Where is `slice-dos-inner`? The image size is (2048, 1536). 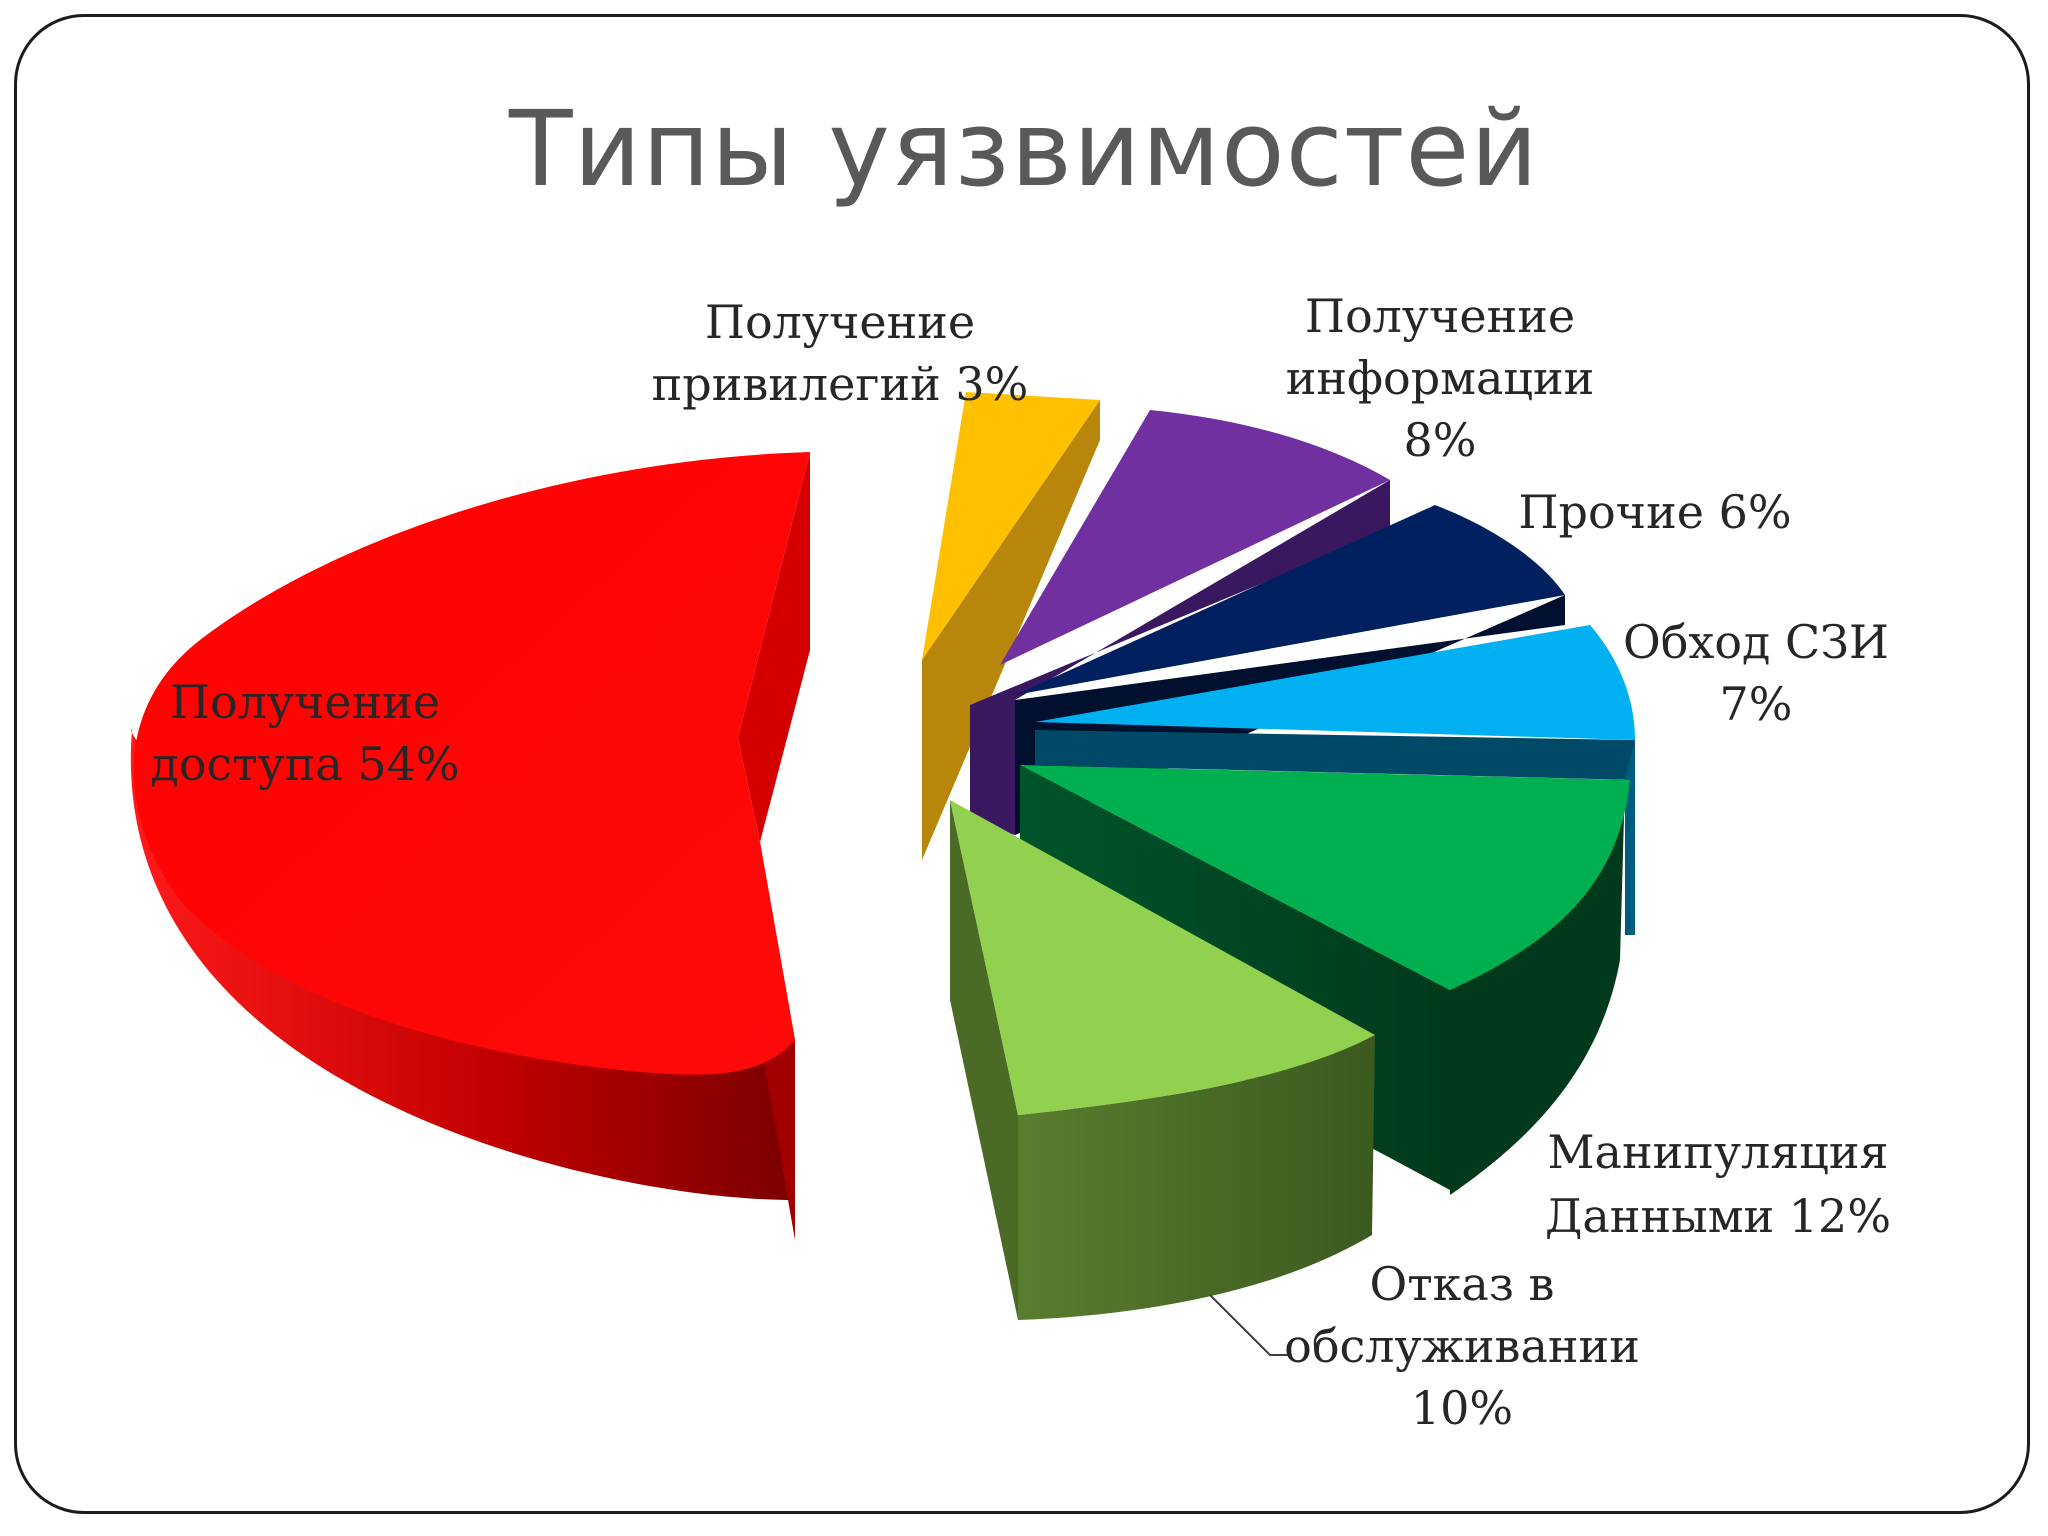 slice-dos-inner is located at coordinates (984, 1060).